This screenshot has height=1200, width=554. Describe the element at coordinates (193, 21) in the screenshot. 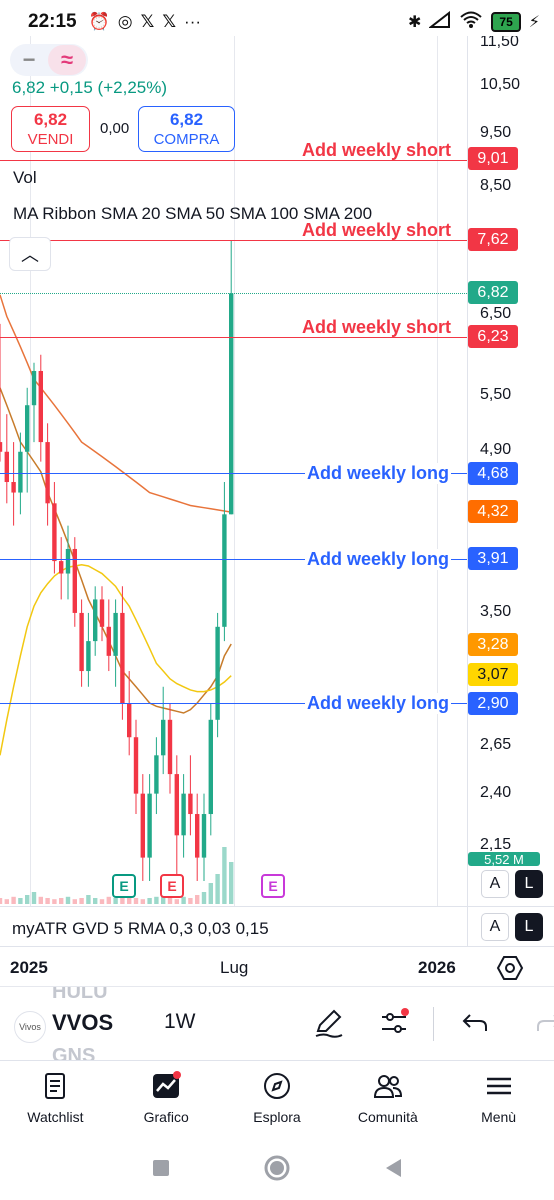

I see `more-icon: ···` at that location.